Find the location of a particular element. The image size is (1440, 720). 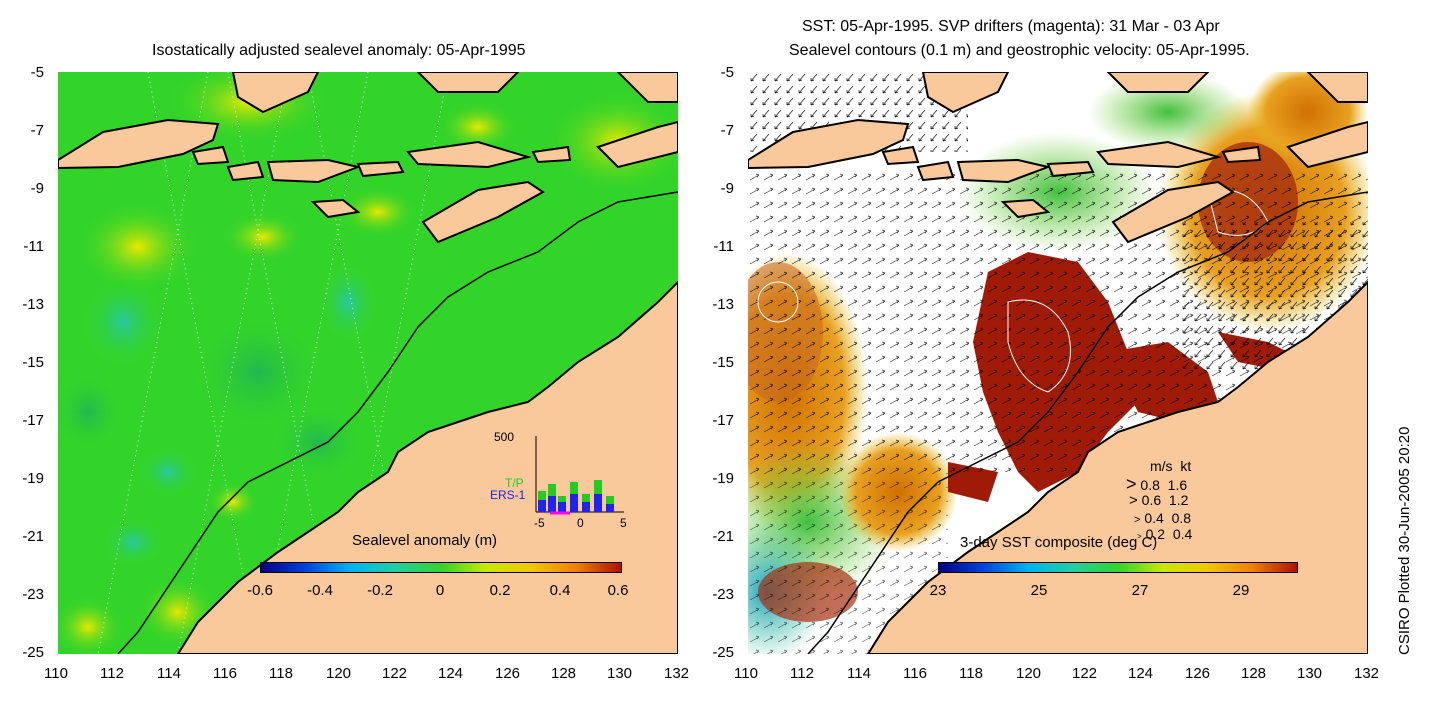

legend-ms: 0.4 is located at coordinates (1154, 518).